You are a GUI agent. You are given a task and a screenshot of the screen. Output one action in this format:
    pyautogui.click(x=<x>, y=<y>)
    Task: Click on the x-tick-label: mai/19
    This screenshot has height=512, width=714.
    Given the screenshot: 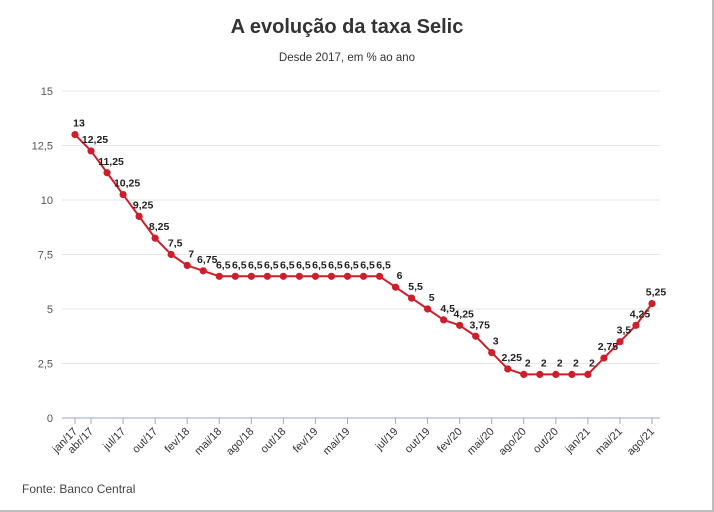 What is the action you would take?
    pyautogui.click(x=337, y=442)
    